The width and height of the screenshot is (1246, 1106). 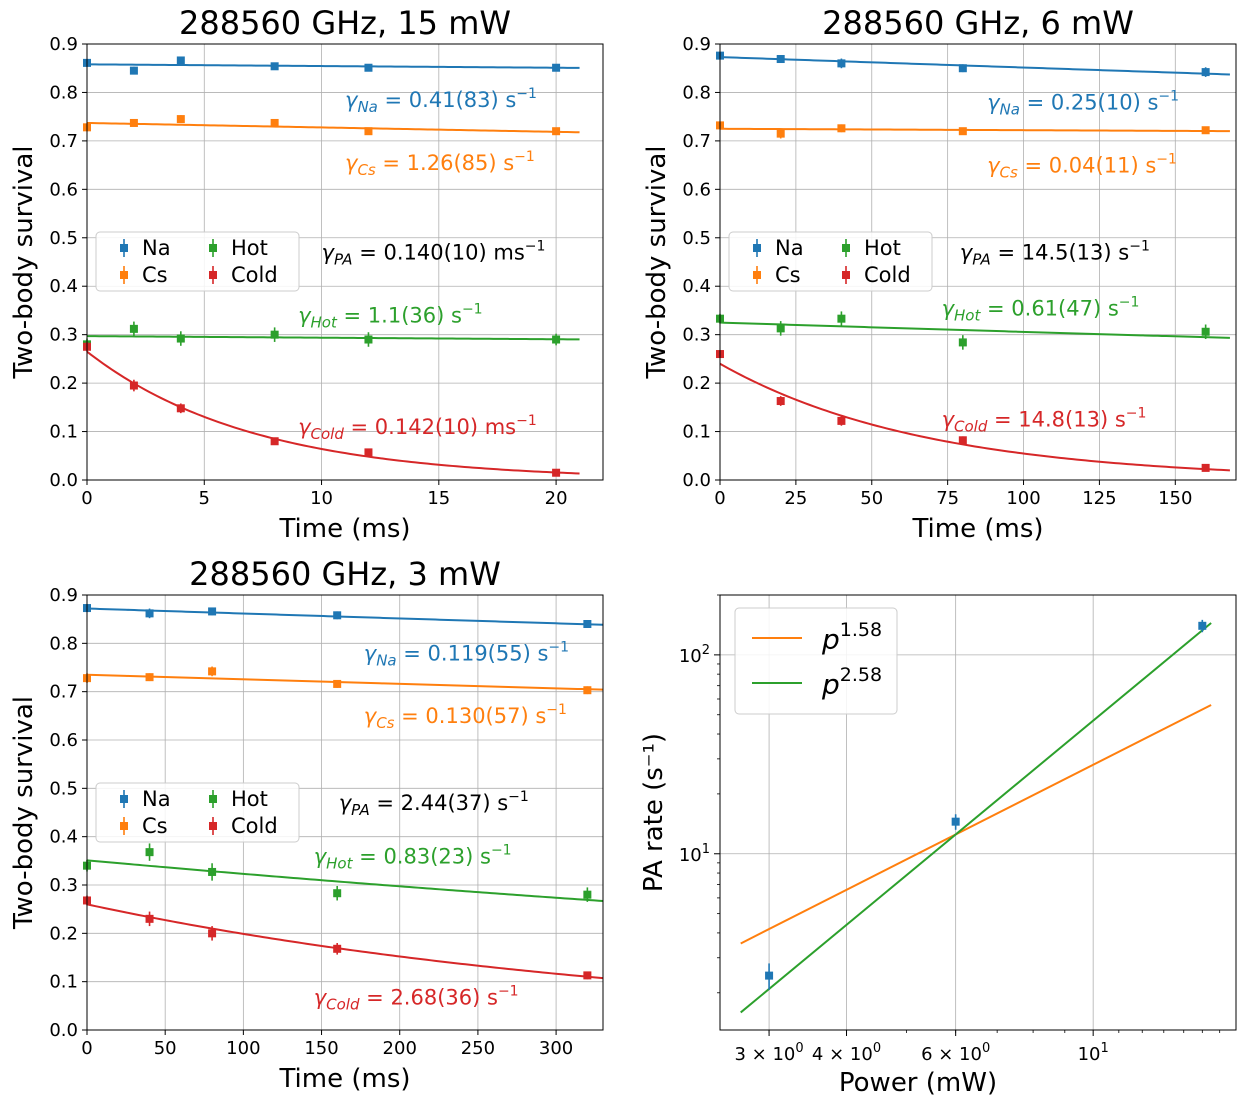 I want to click on gamma-subscript: Cold, so click(x=328, y=434).